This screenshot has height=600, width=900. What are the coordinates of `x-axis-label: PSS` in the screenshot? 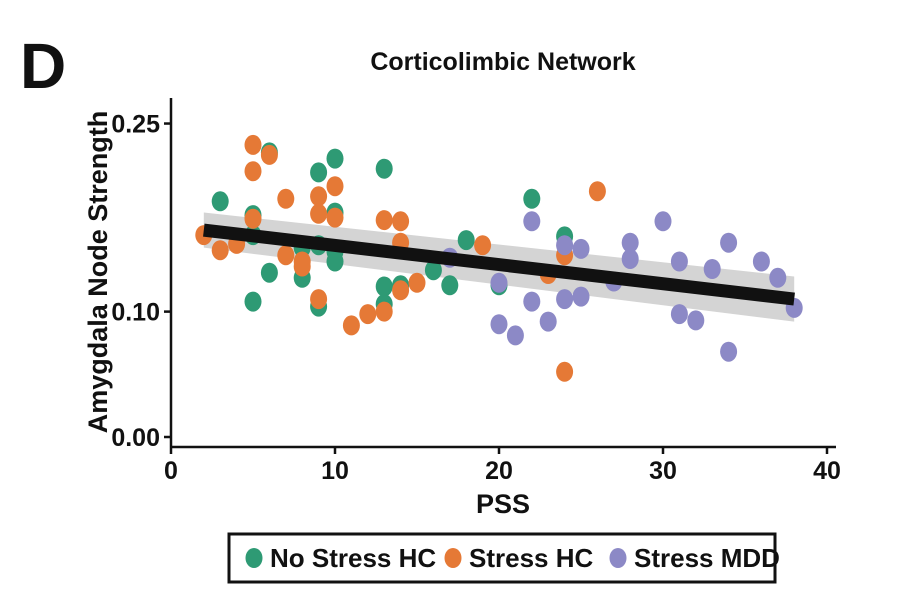 It's located at (503, 504).